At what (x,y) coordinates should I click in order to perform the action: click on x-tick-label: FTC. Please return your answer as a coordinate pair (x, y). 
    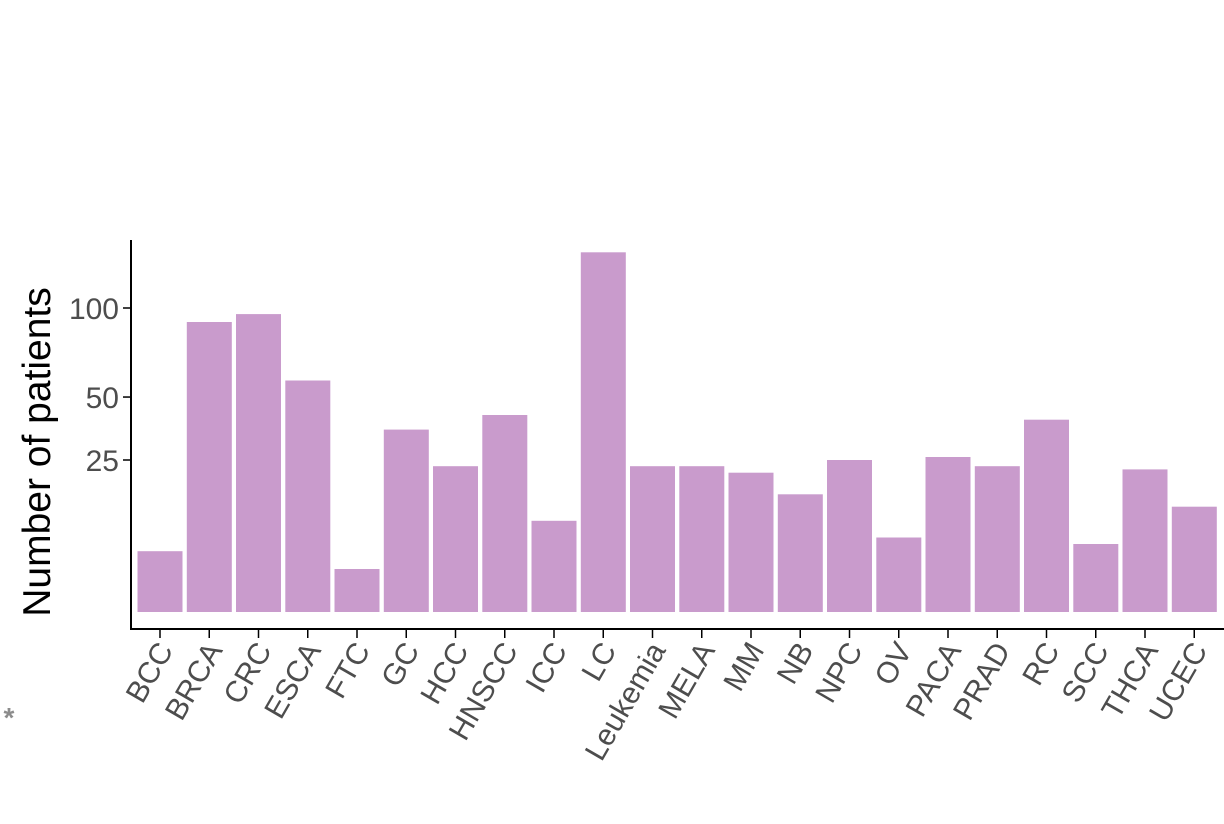
    Looking at the image, I should click on (348, 670).